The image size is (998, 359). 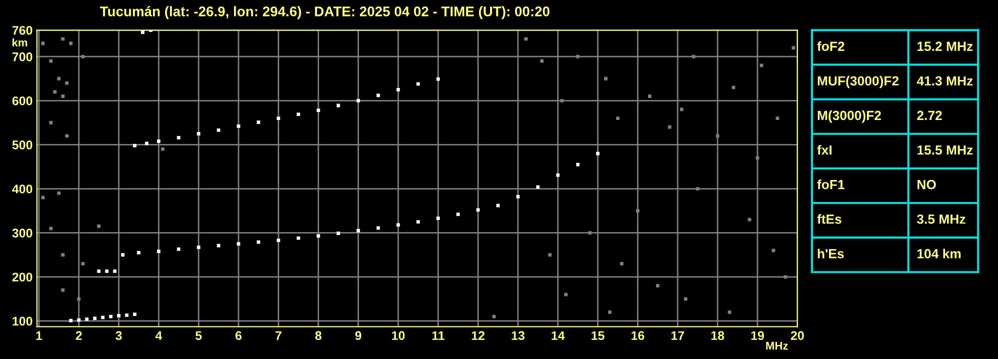 What do you see at coordinates (558, 335) in the screenshot?
I see `x-tick-label: 14` at bounding box center [558, 335].